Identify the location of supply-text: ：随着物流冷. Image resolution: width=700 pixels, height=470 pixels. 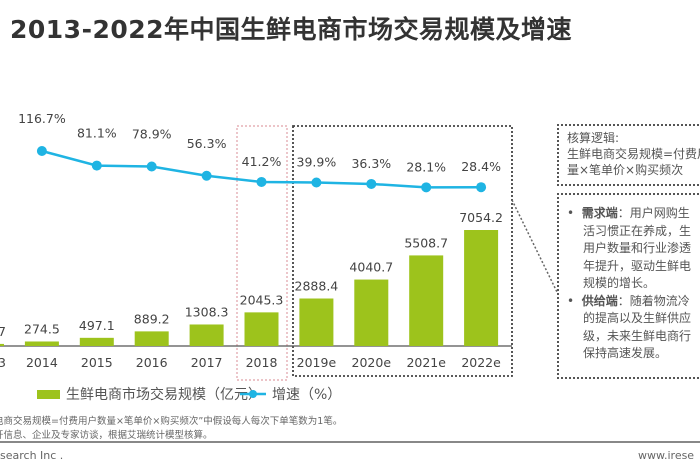
(653, 300).